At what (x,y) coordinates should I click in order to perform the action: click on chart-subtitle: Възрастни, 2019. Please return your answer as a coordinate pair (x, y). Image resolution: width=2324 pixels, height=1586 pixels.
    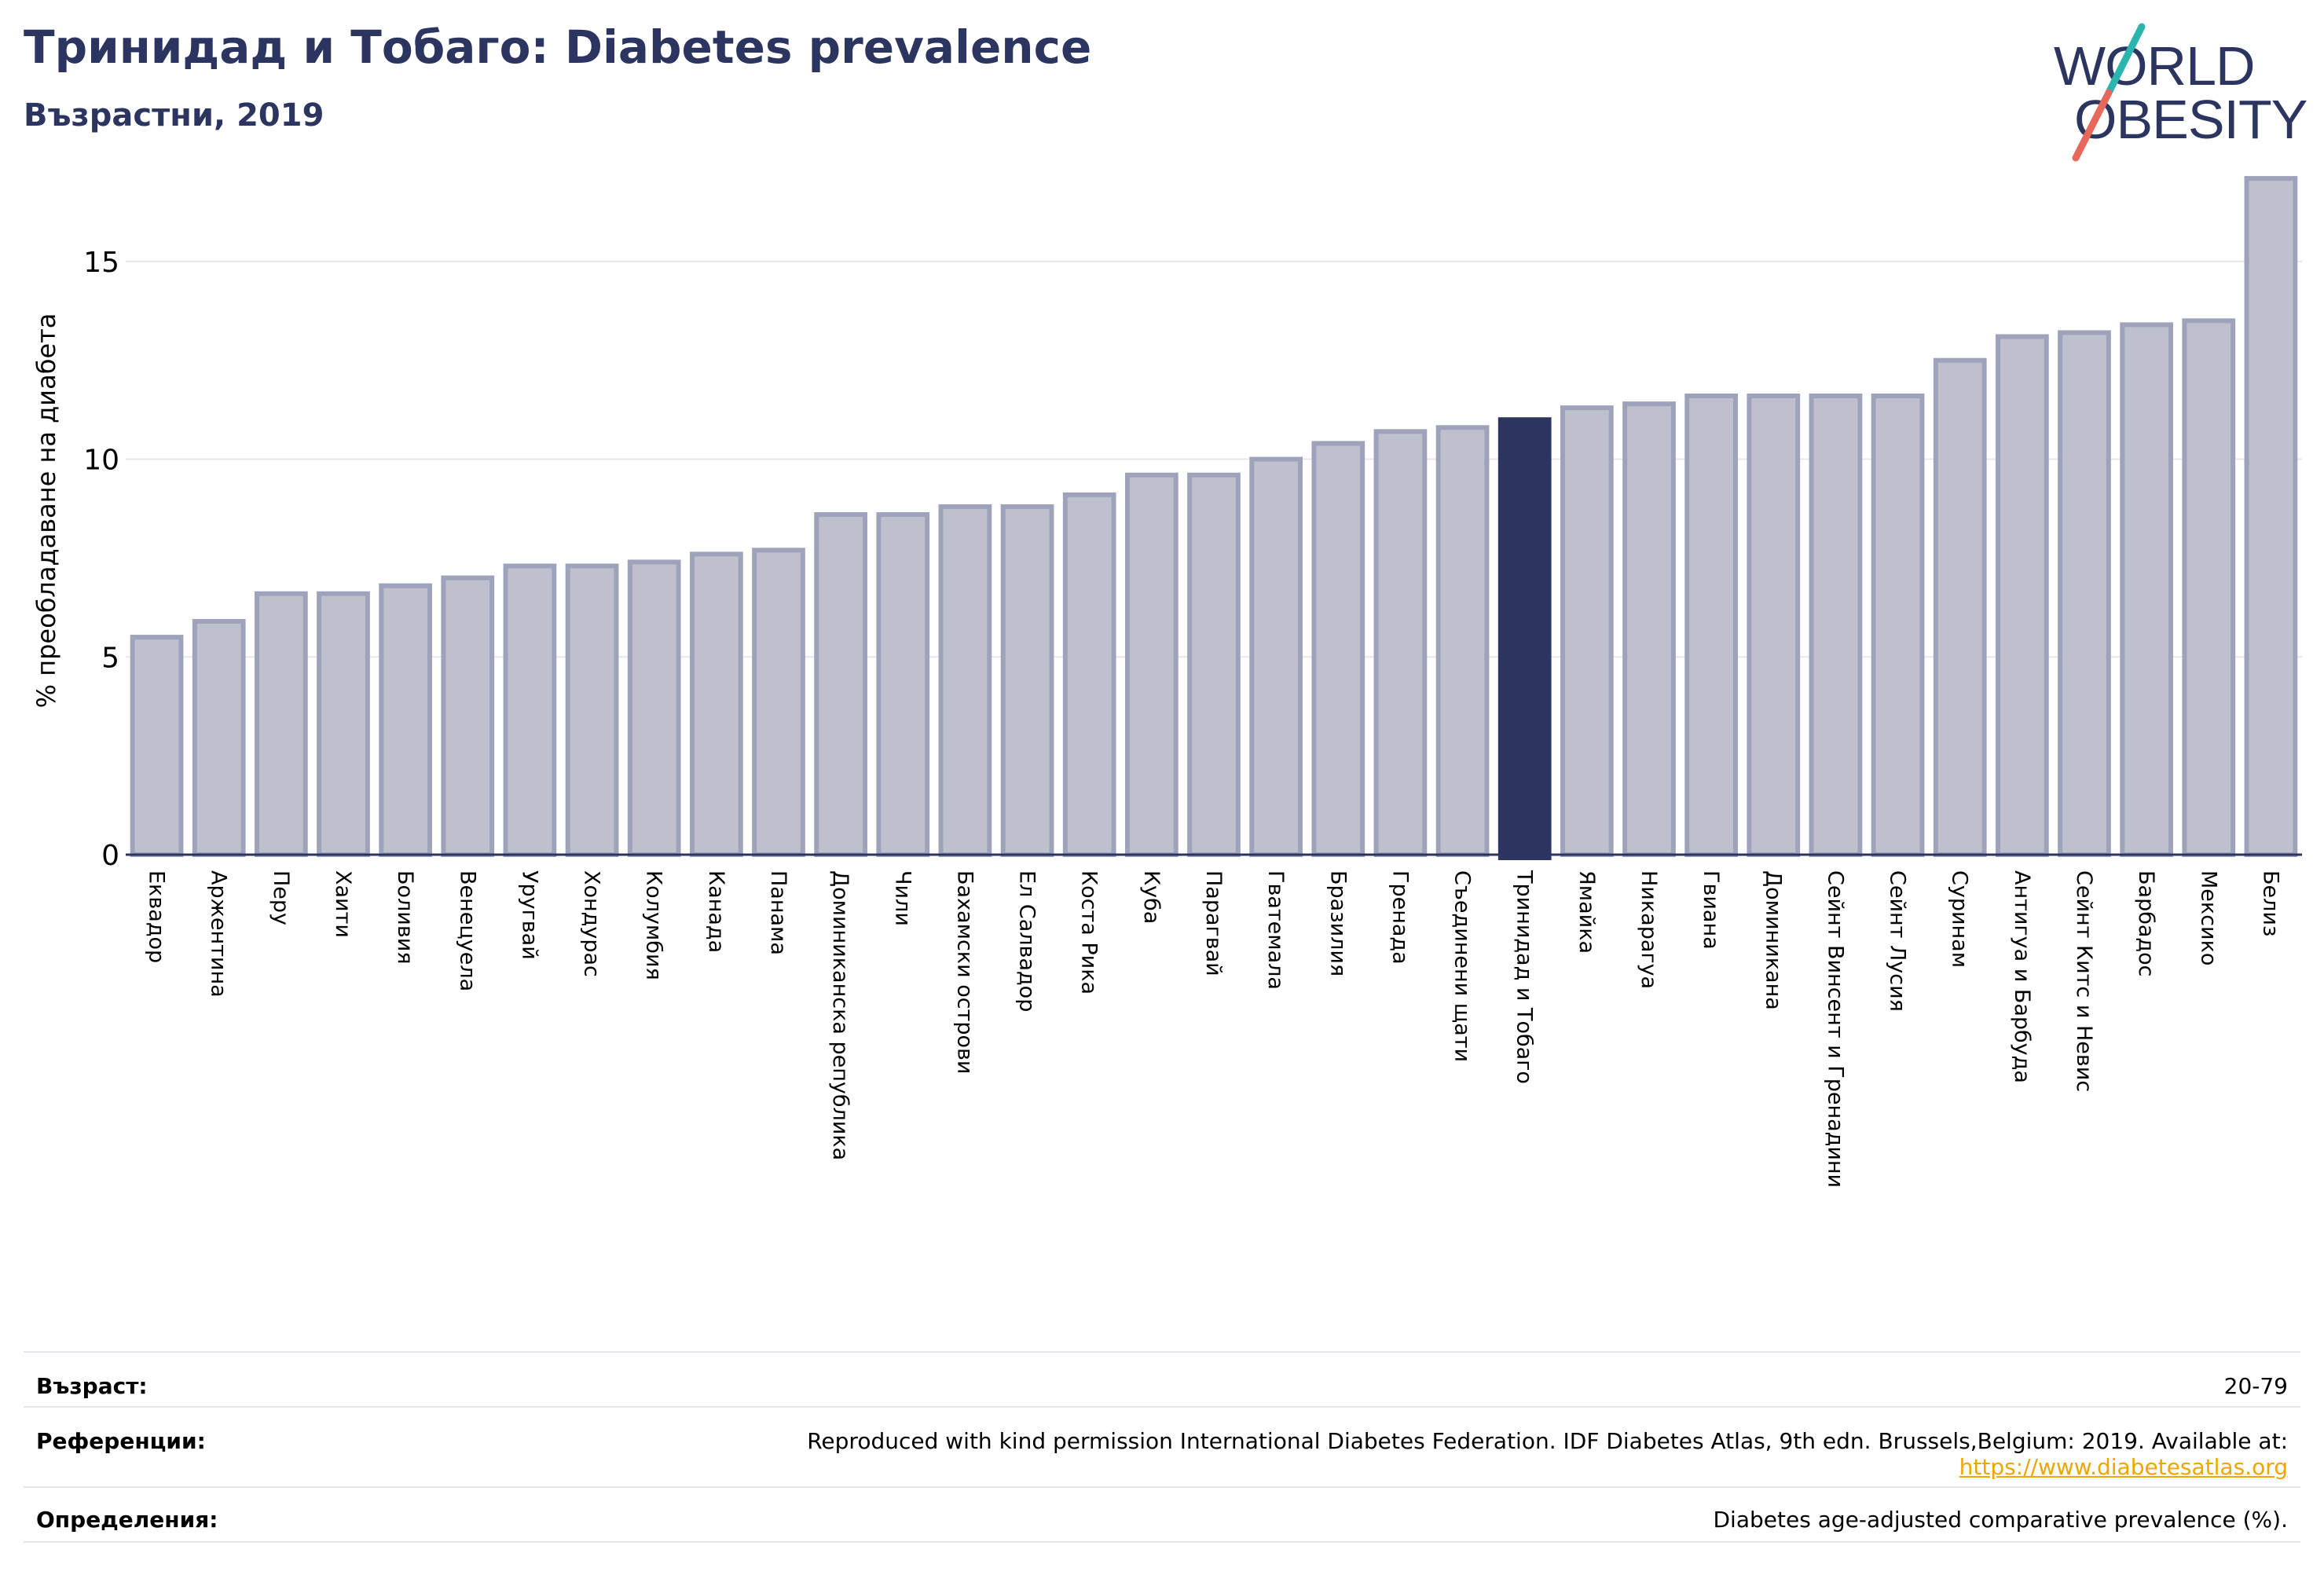
    Looking at the image, I should click on (174, 115).